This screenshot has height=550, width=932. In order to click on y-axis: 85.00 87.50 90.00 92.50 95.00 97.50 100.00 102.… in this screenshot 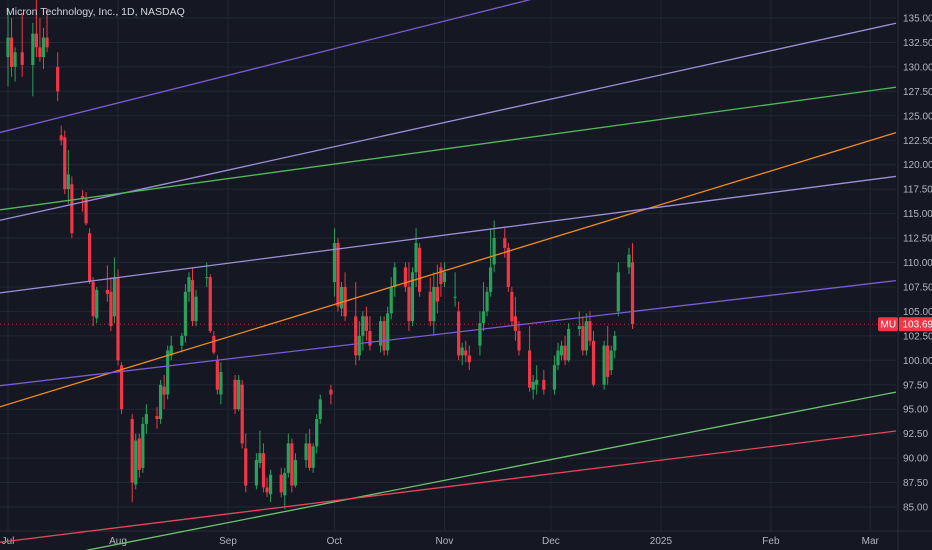, I will do `click(917, 264)`.